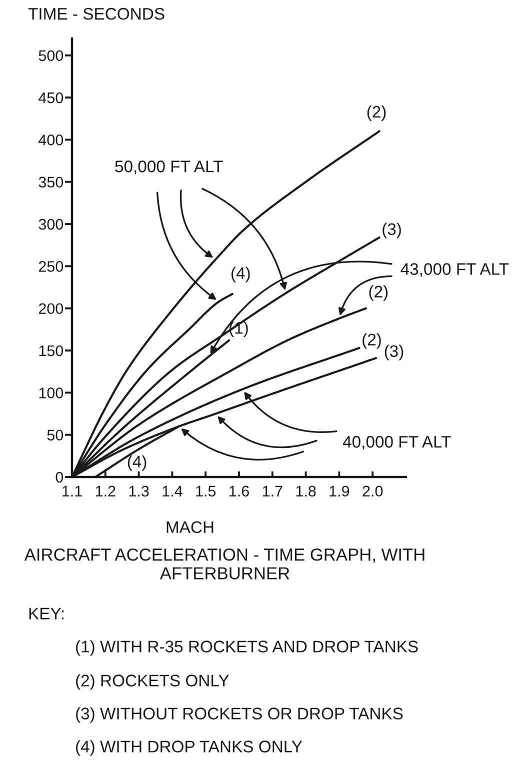 The width and height of the screenshot is (523, 783). What do you see at coordinates (51, 308) in the screenshot?
I see `y-tick-label: 200` at bounding box center [51, 308].